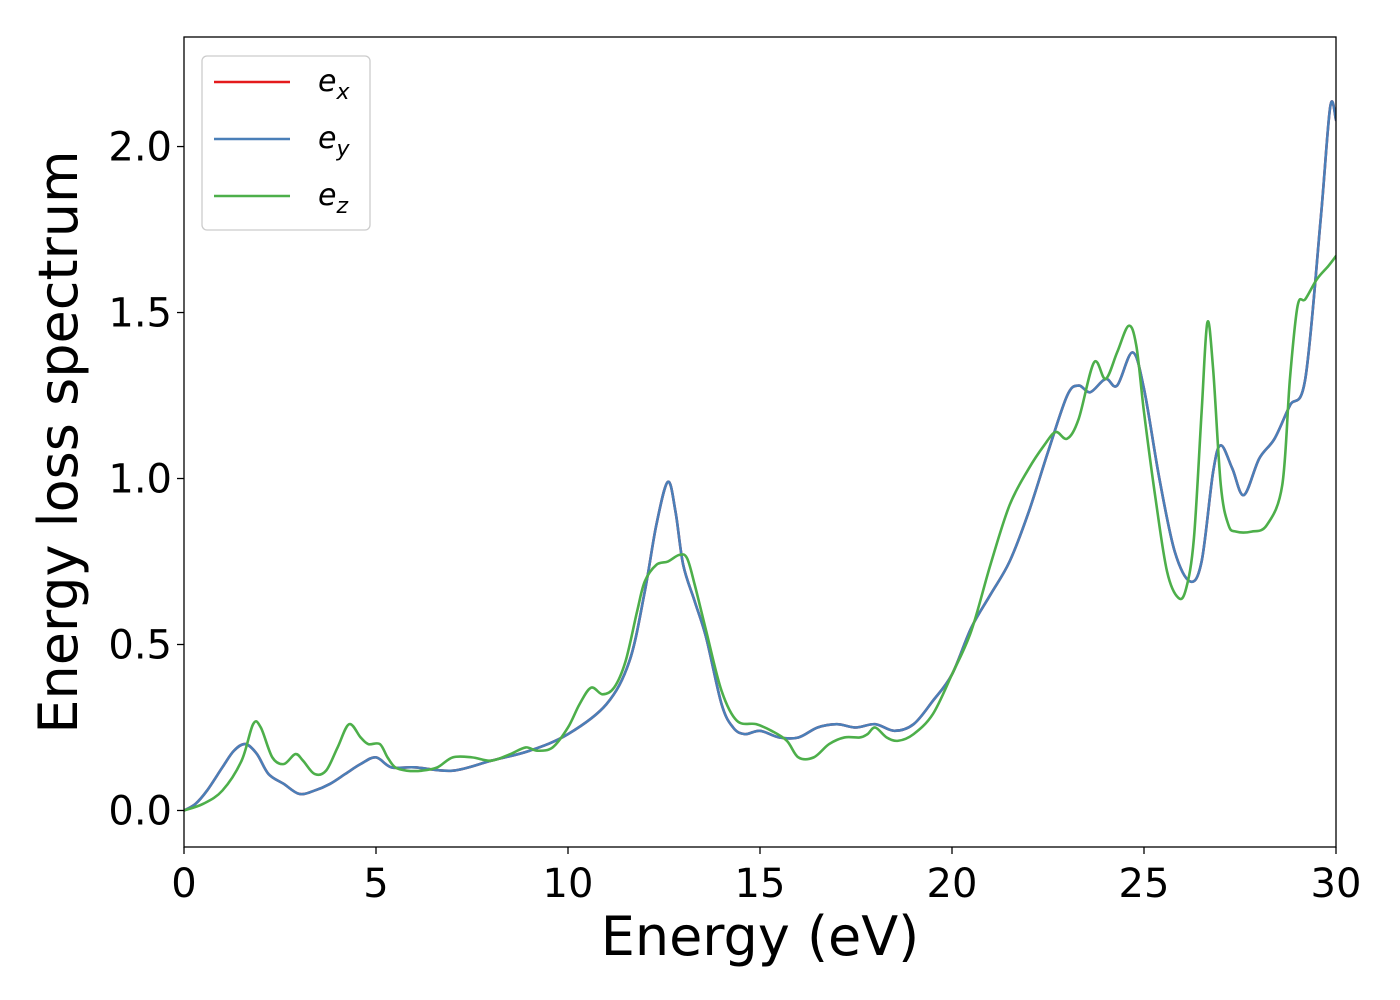 This screenshot has width=1400, height=1000. I want to click on legend-box, so click(286, 143).